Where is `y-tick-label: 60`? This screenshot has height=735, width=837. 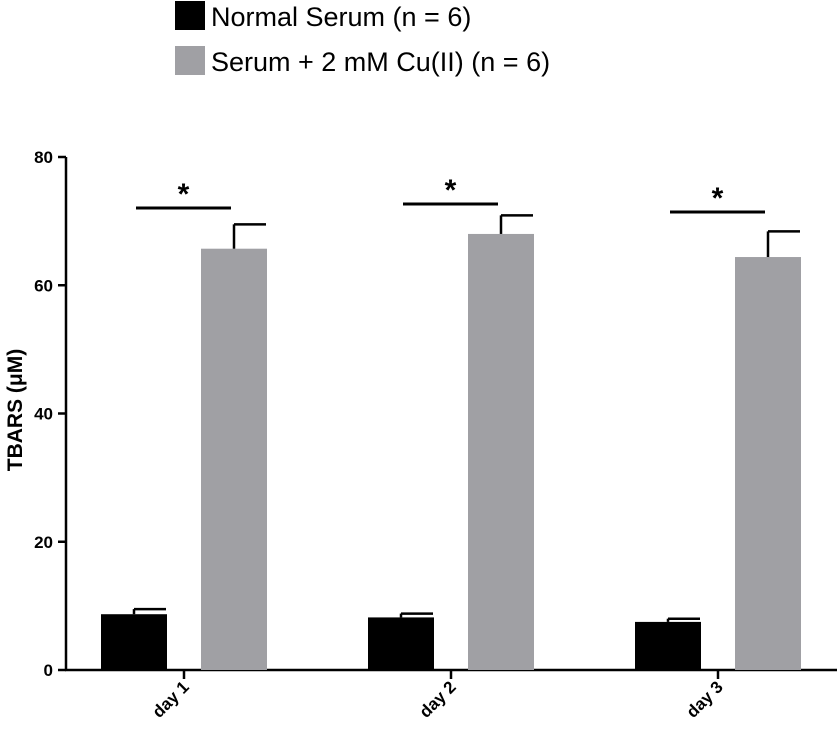 y-tick-label: 60 is located at coordinates (43, 285).